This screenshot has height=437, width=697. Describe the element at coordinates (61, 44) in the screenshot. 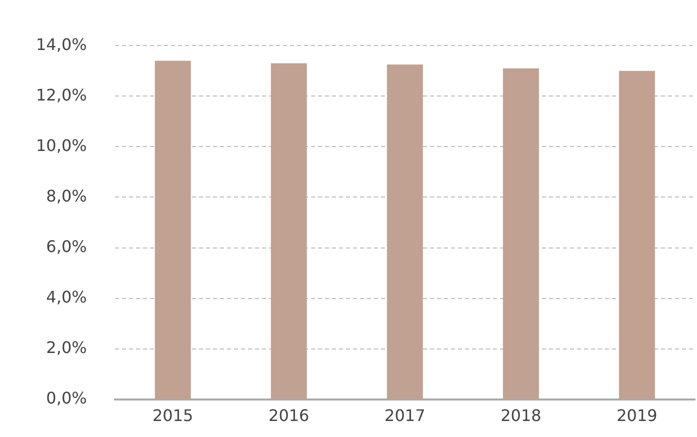

I see `y-tick-label: 14,0%` at that location.